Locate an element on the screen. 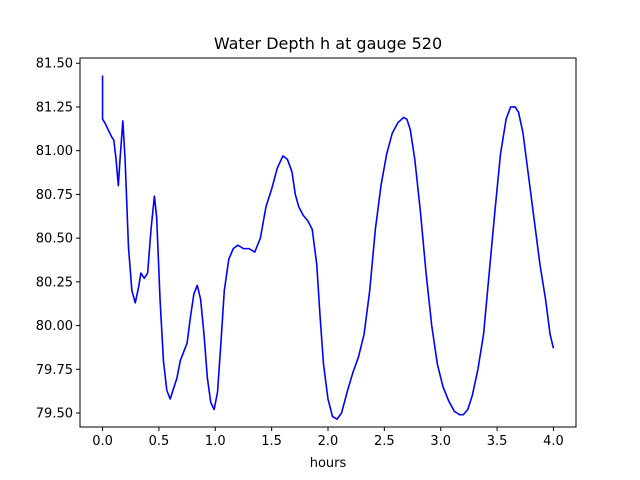 The width and height of the screenshot is (640, 480). y-tick-label: 81.25 is located at coordinates (54, 107).